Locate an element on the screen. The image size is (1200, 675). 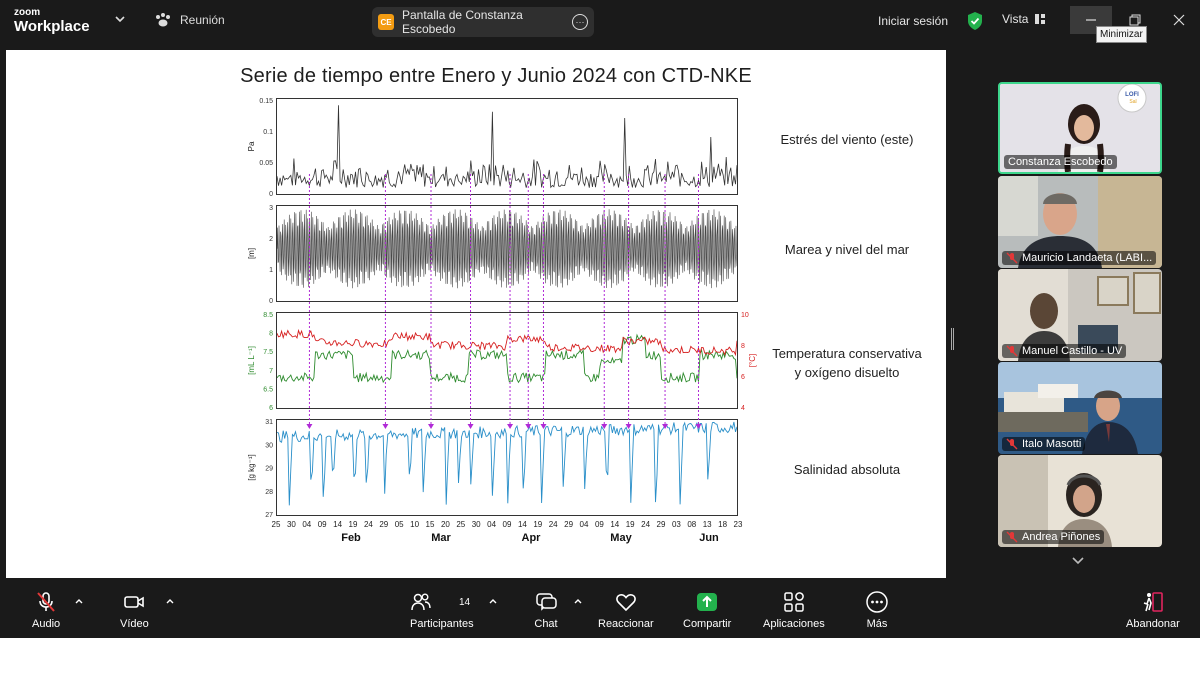
participants-button: Participantes is located at coordinates (442, 610).